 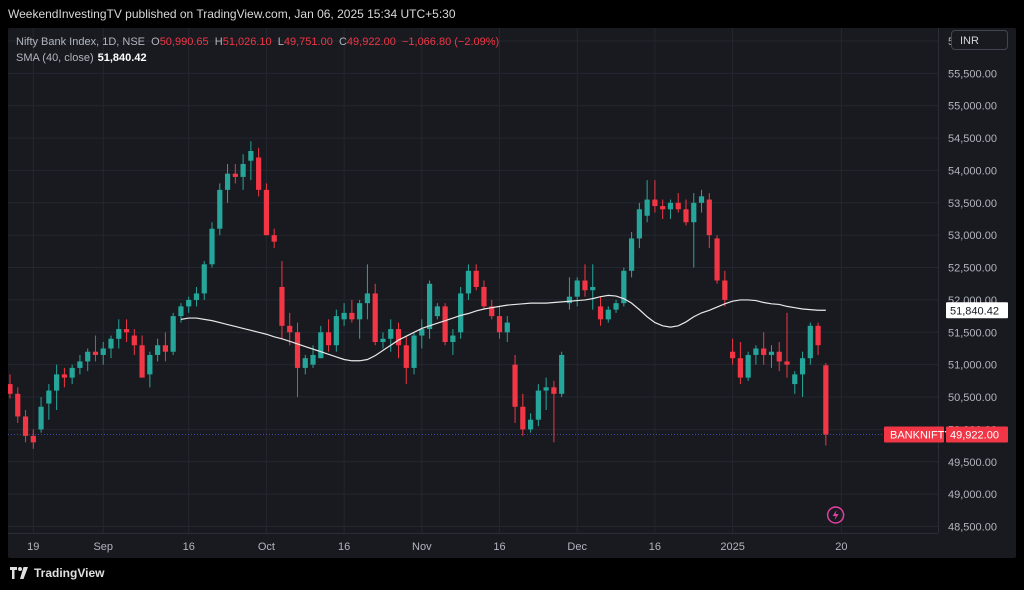 What do you see at coordinates (972, 204) in the screenshot?
I see `y-tick-label: 53,500.00` at bounding box center [972, 204].